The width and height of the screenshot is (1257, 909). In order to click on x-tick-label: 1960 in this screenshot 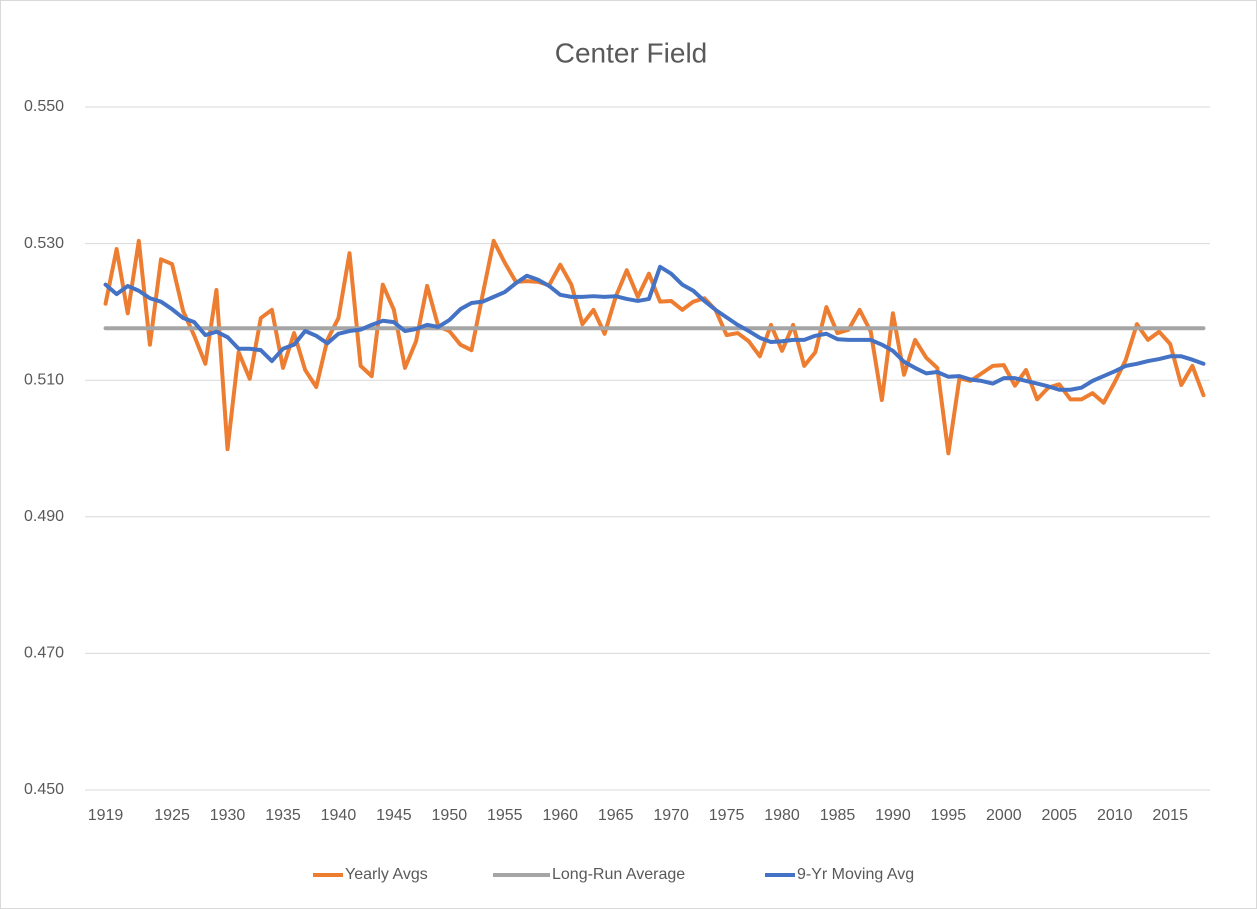, I will do `click(560, 815)`.